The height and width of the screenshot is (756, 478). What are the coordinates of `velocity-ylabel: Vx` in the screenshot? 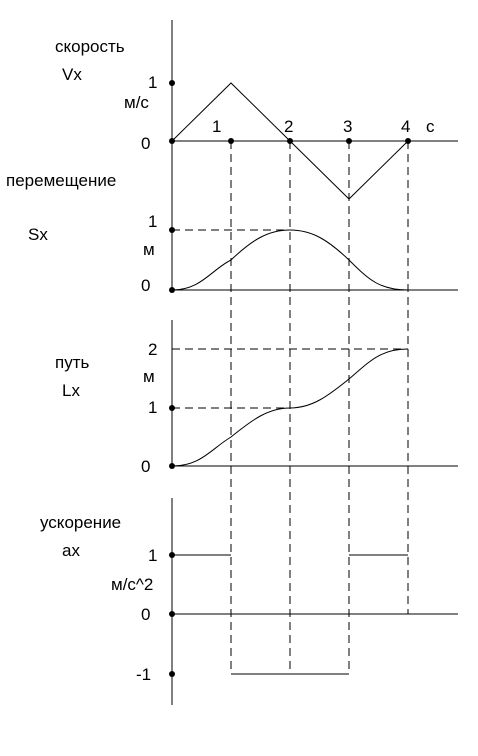 It's located at (72, 74).